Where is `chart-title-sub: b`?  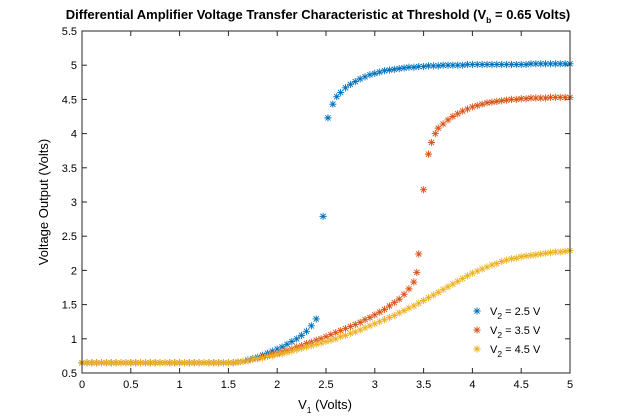
chart-title-sub: b is located at coordinates (488, 20).